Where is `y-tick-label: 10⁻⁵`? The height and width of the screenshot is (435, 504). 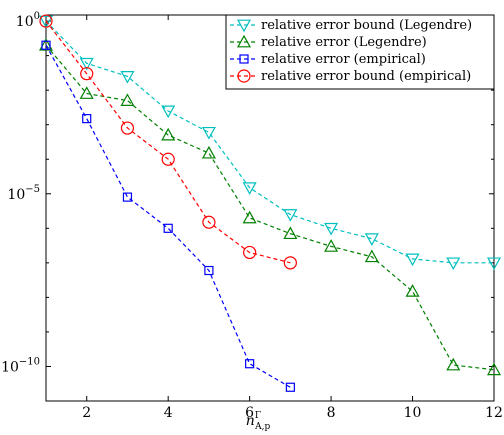 y-tick-label: 10⁻⁵ is located at coordinates (23, 193).